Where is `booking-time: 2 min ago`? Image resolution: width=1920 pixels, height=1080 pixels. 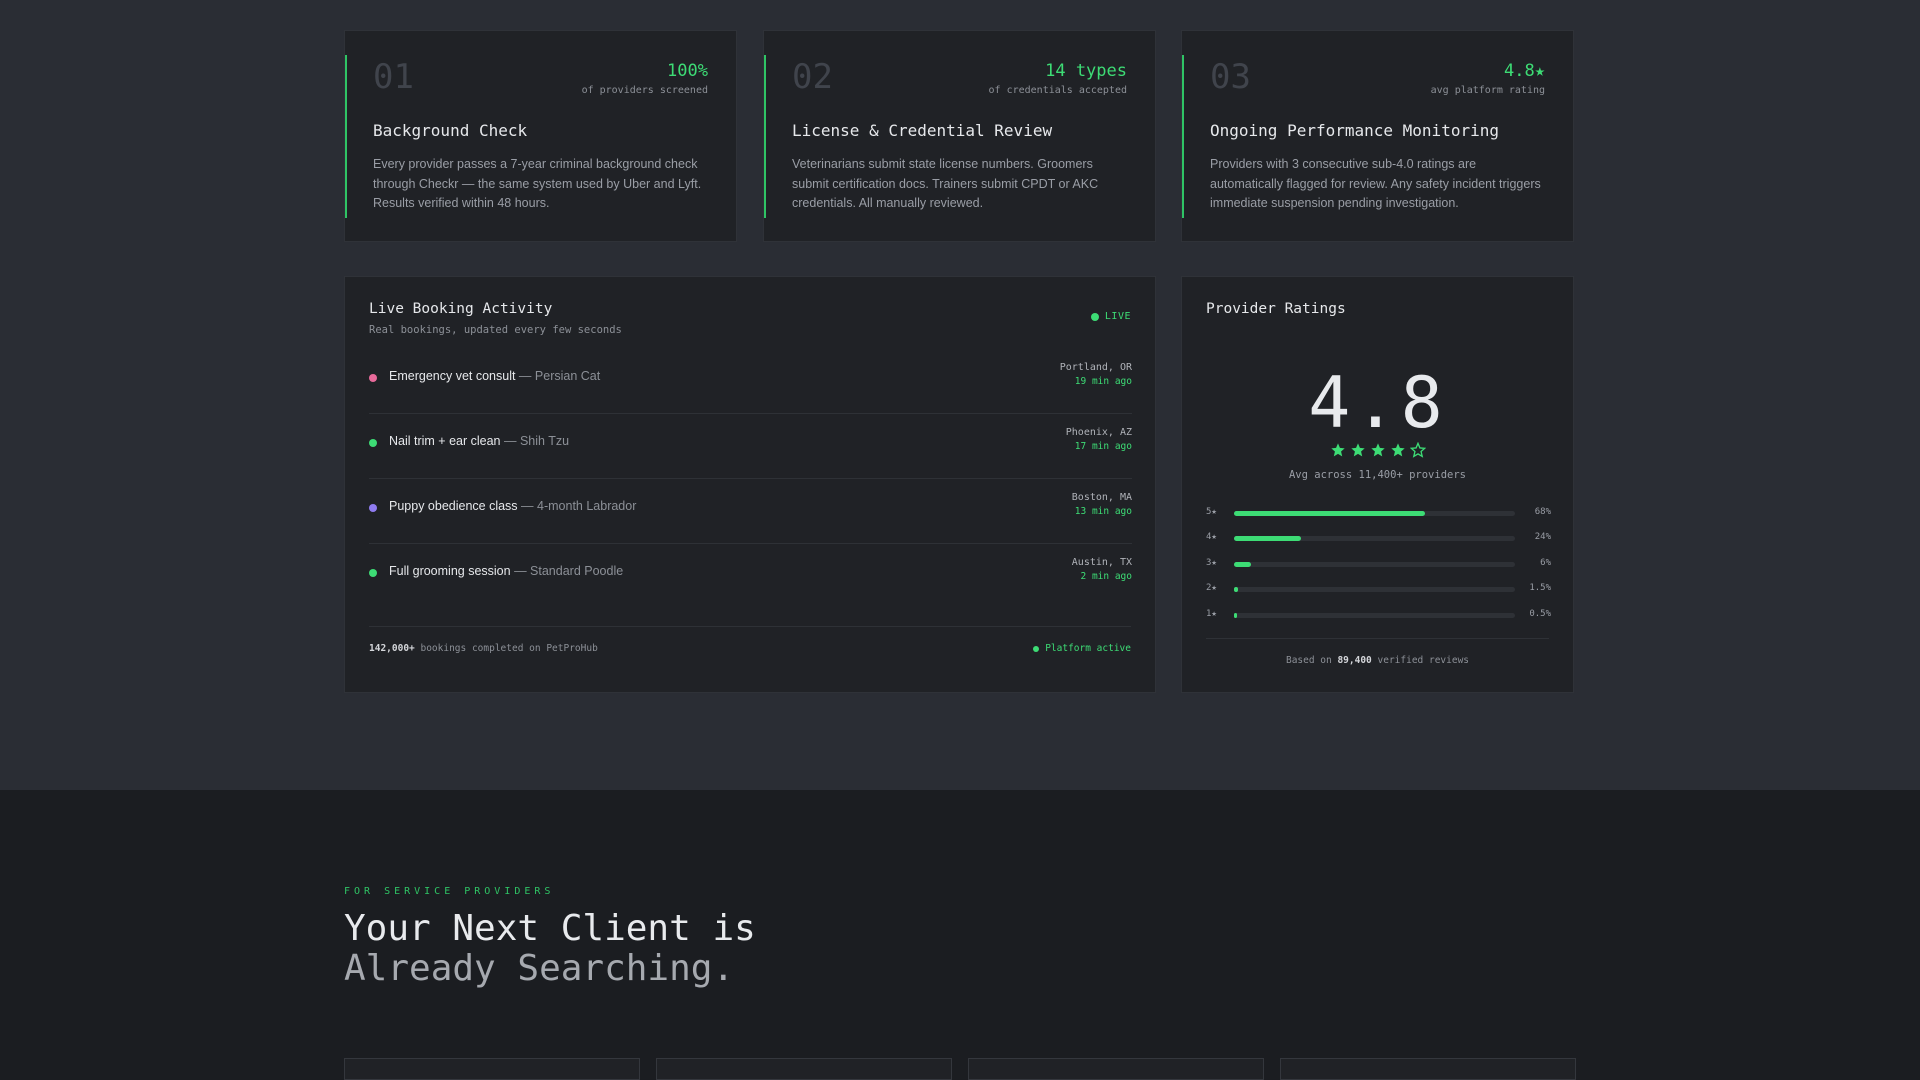
booking-time: 2 min ago is located at coordinates (1106, 576).